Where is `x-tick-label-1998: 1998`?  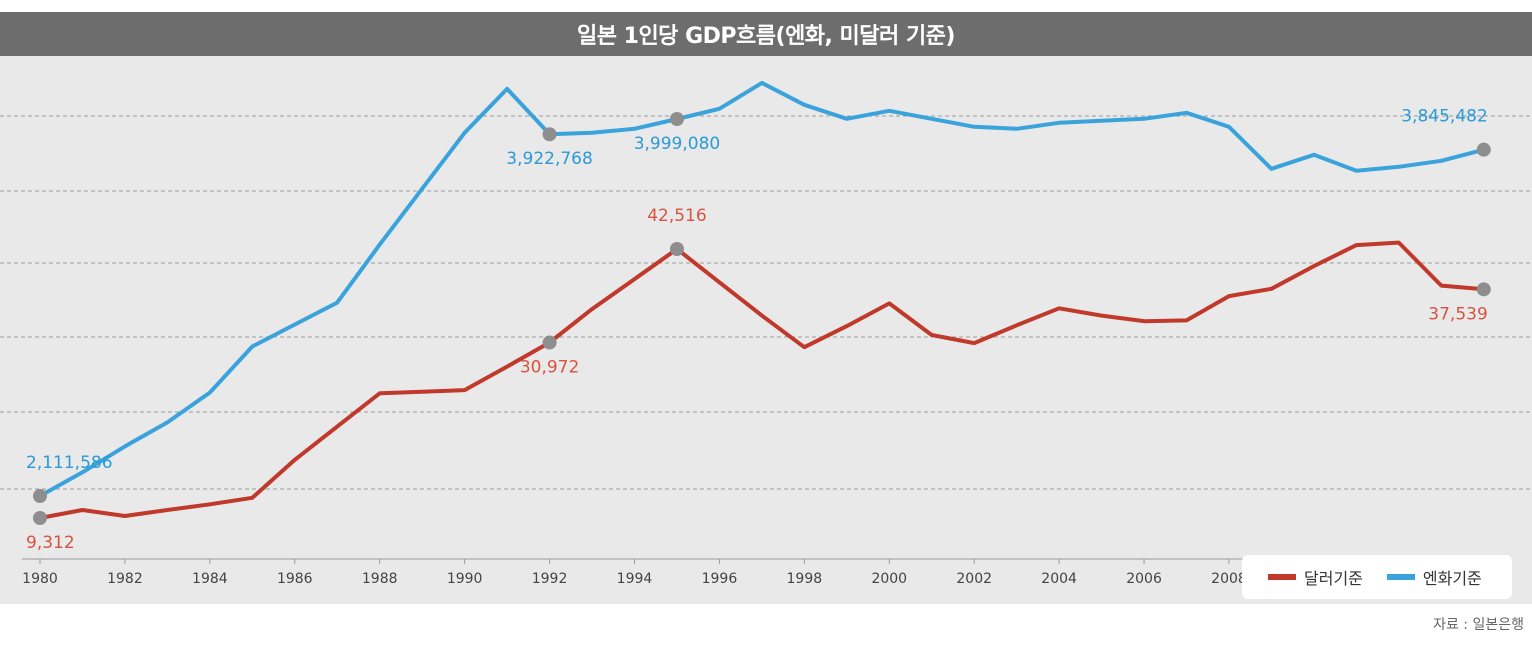
x-tick-label-1998: 1998 is located at coordinates (805, 579).